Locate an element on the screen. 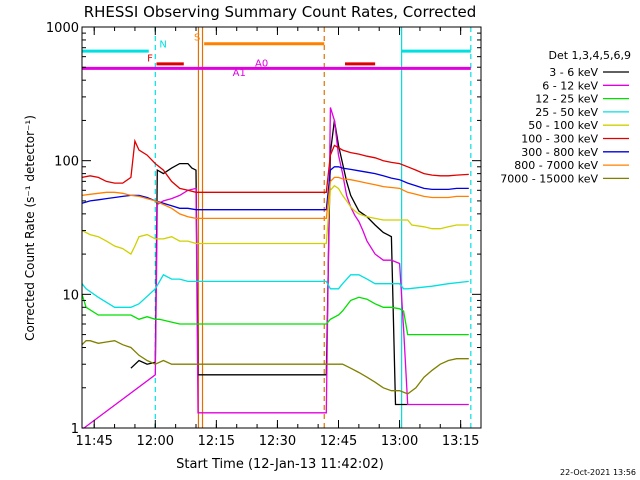 The height and width of the screenshot is (480, 640). legend-label: 300 - 800 keV is located at coordinates (559, 152).